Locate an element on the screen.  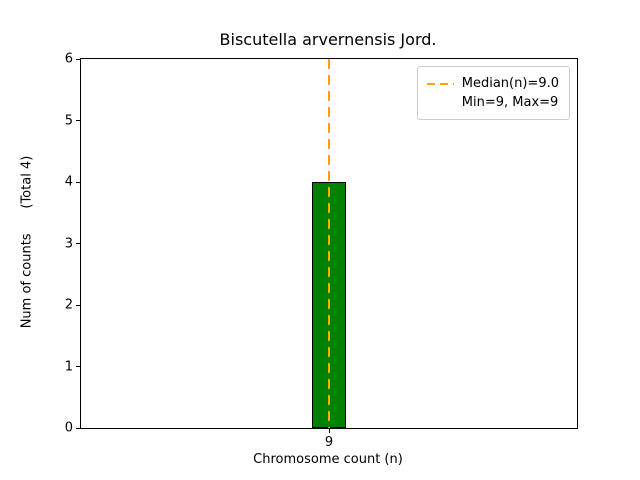
y-tick-label: 3 is located at coordinates (68, 243).